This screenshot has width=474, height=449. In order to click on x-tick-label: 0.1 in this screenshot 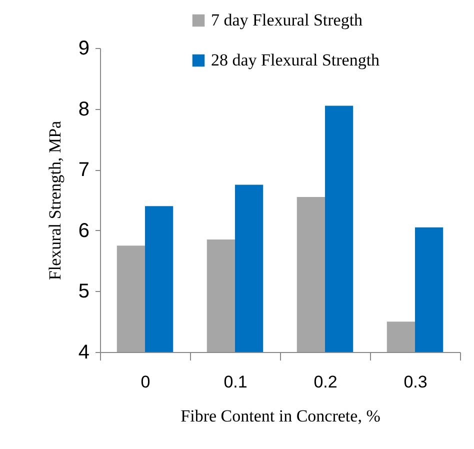, I will do `click(236, 382)`.